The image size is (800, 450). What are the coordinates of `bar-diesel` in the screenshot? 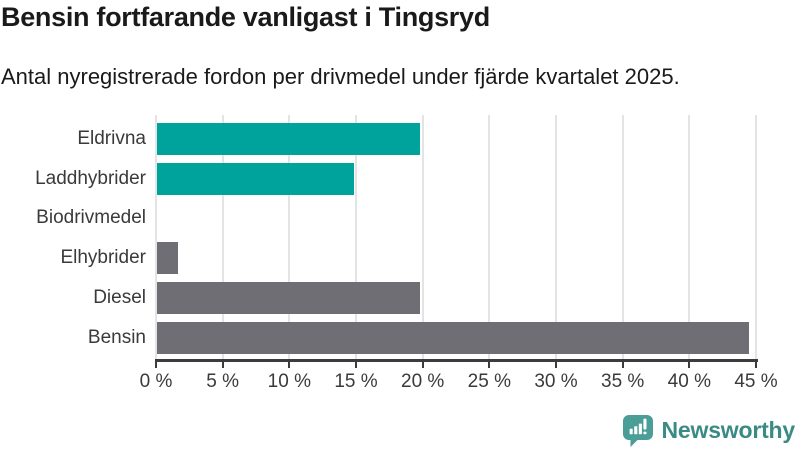 It's located at (288, 297).